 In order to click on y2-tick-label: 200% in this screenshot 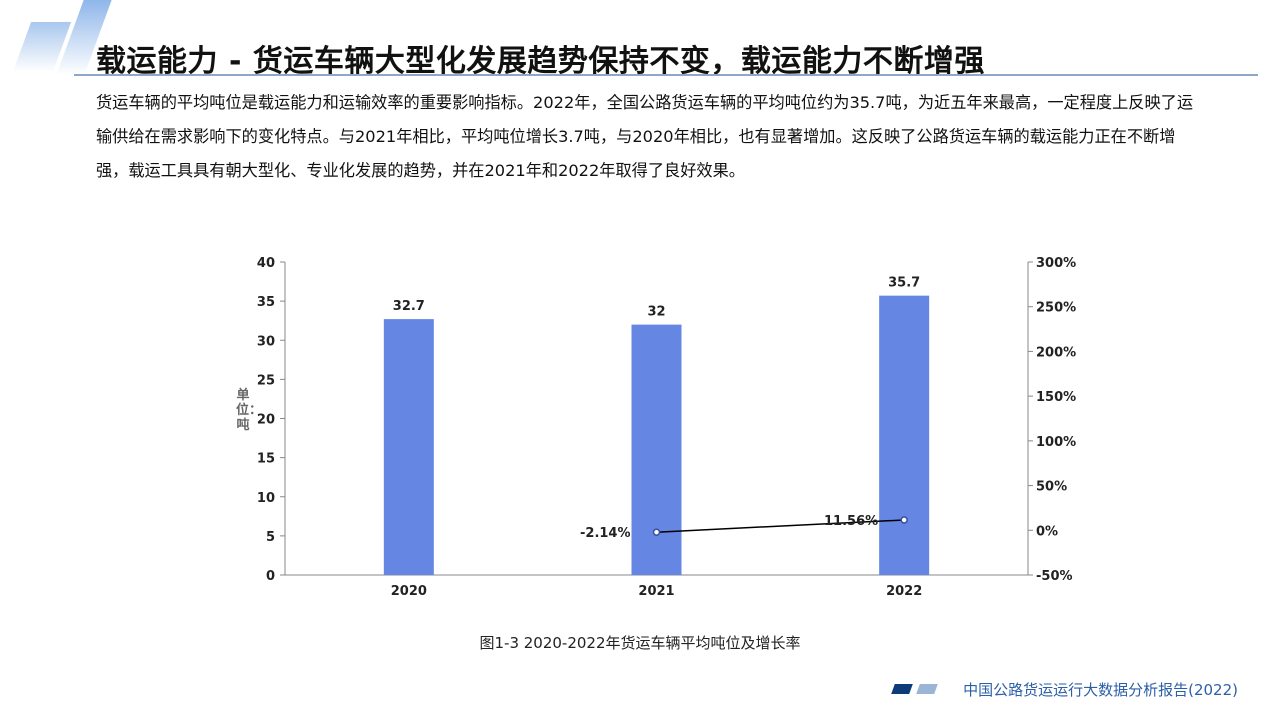, I will do `click(1056, 352)`.